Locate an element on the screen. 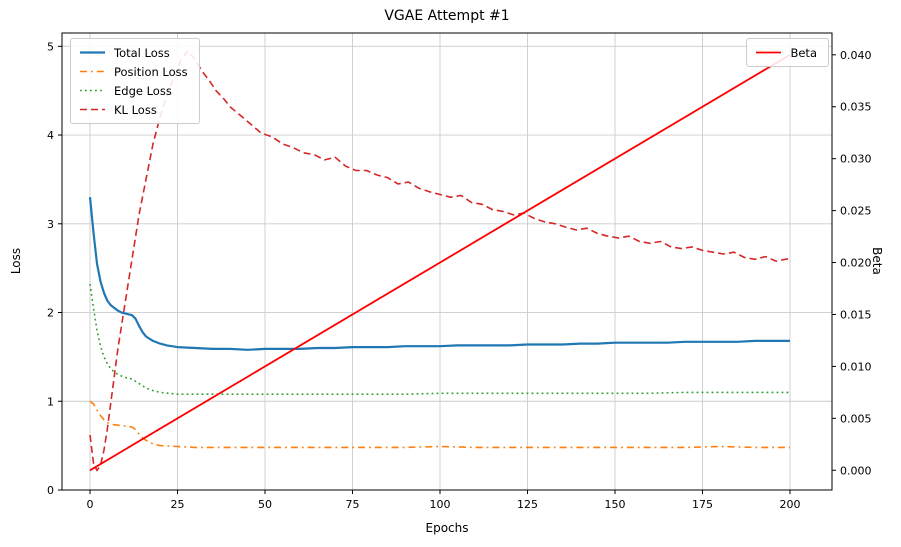 The width and height of the screenshot is (901, 547). tick-label: 175 is located at coordinates (702, 504).